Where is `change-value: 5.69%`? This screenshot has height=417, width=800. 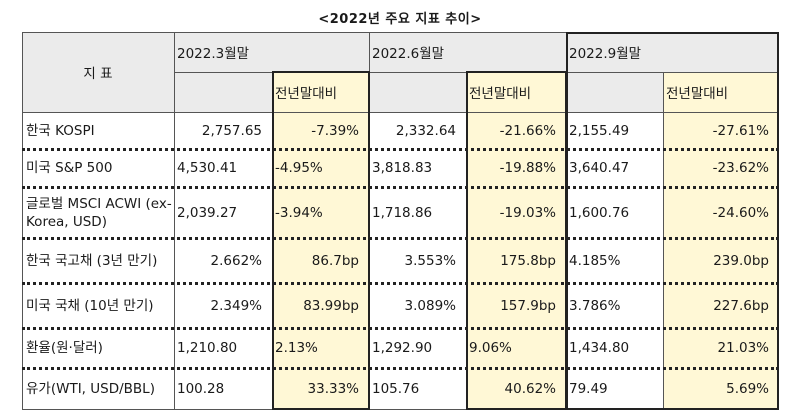 change-value: 5.69% is located at coordinates (721, 389).